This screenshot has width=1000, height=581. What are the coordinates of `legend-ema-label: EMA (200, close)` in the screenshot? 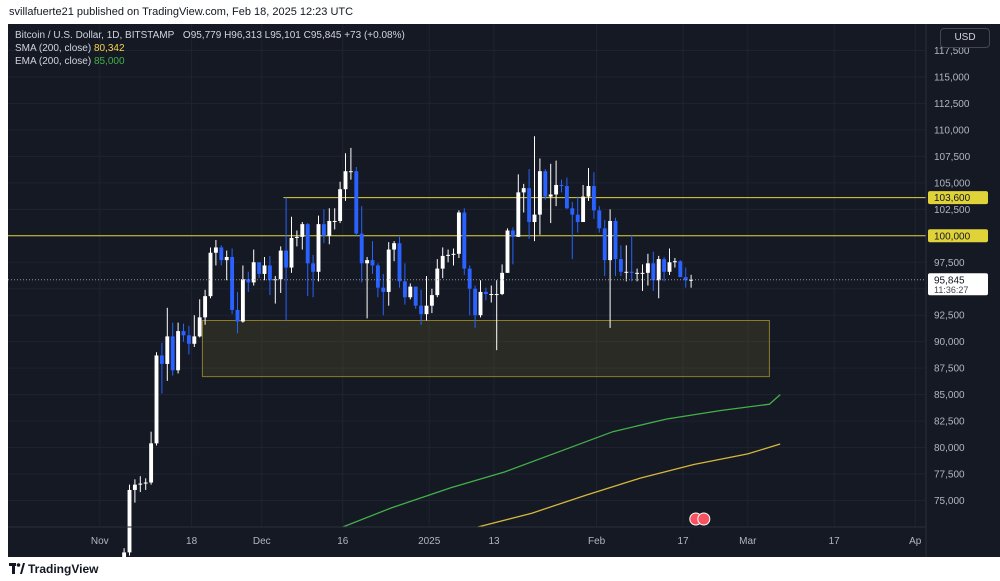 It's located at (53, 61).